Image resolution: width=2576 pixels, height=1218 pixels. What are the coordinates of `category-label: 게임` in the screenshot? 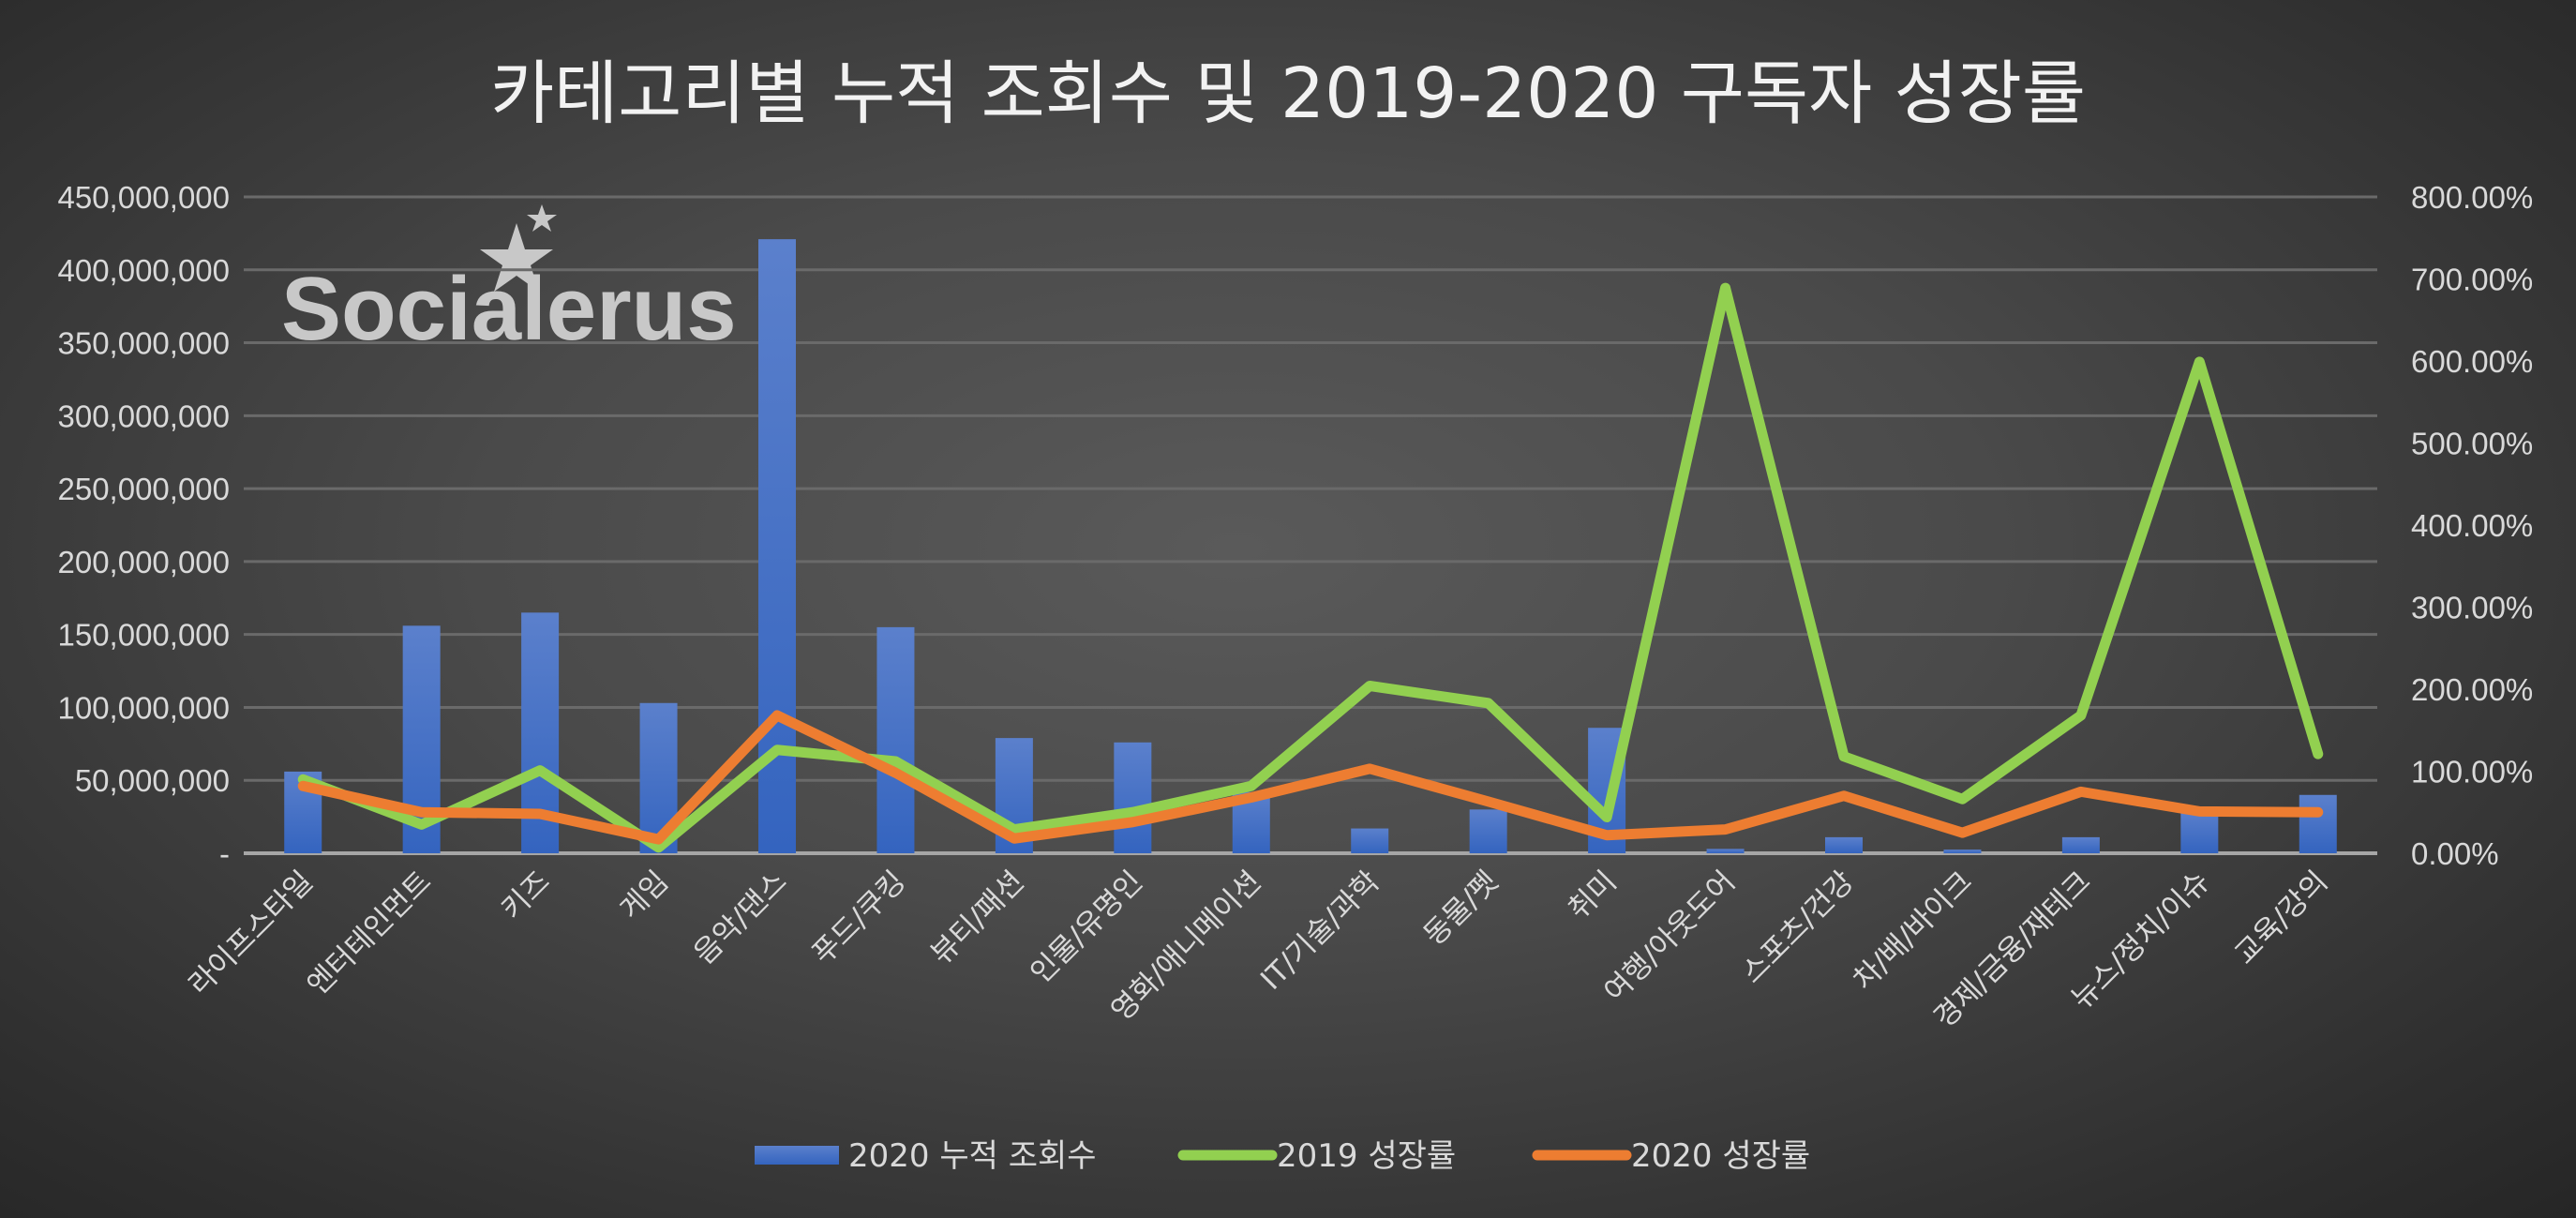 It's located at (644, 895).